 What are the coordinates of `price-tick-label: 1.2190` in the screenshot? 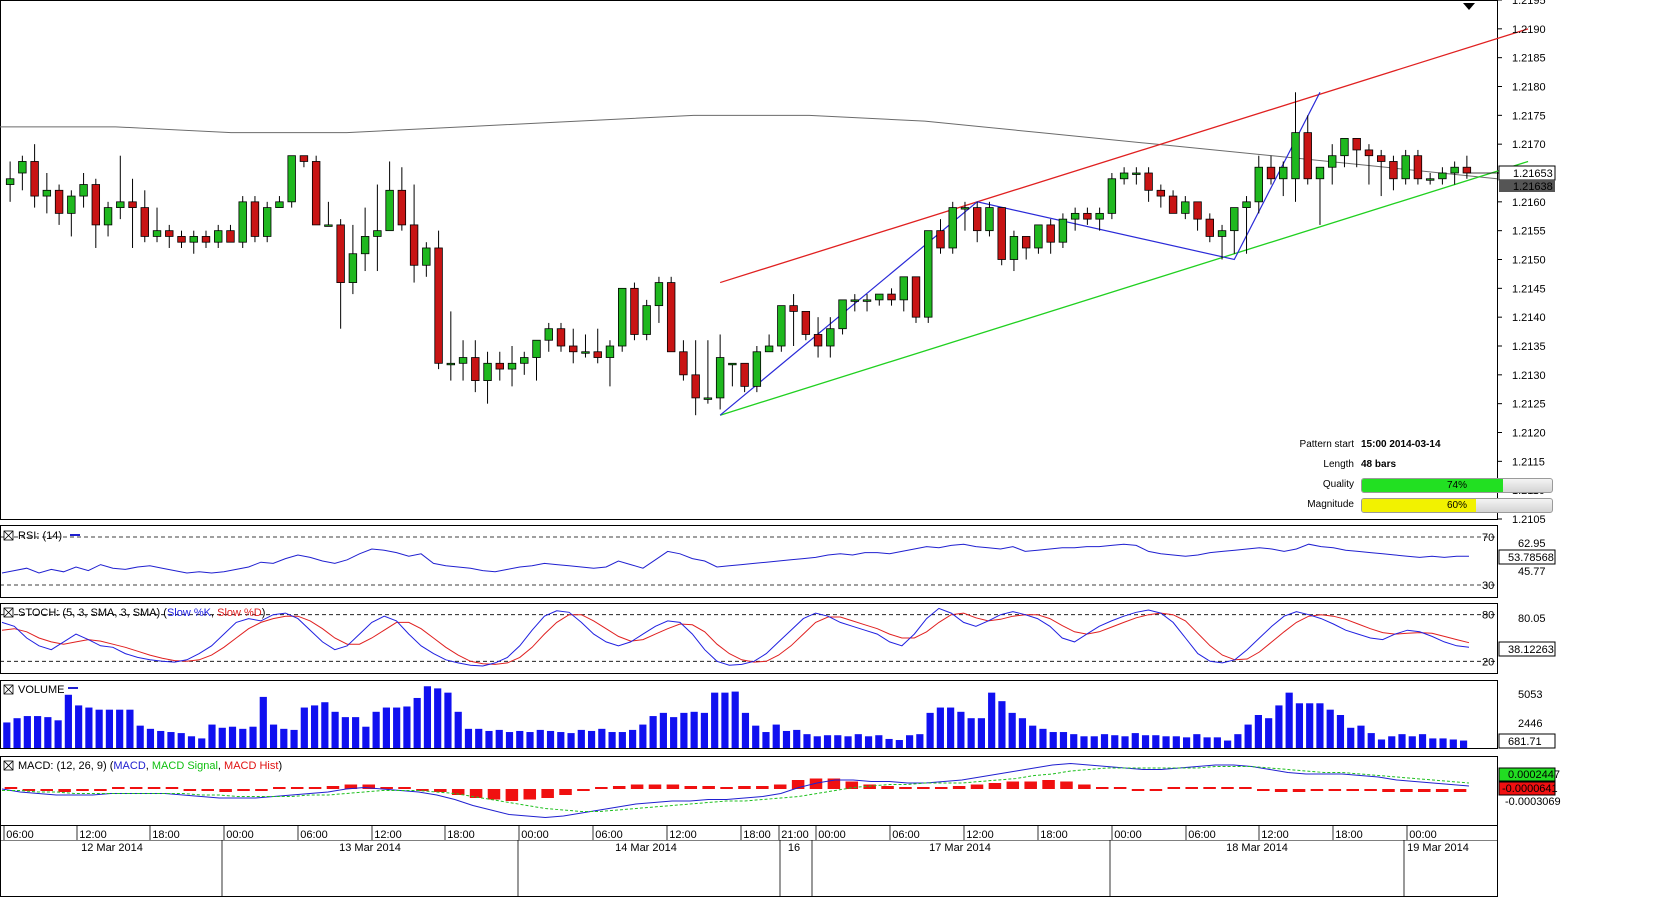 It's located at (1529, 30).